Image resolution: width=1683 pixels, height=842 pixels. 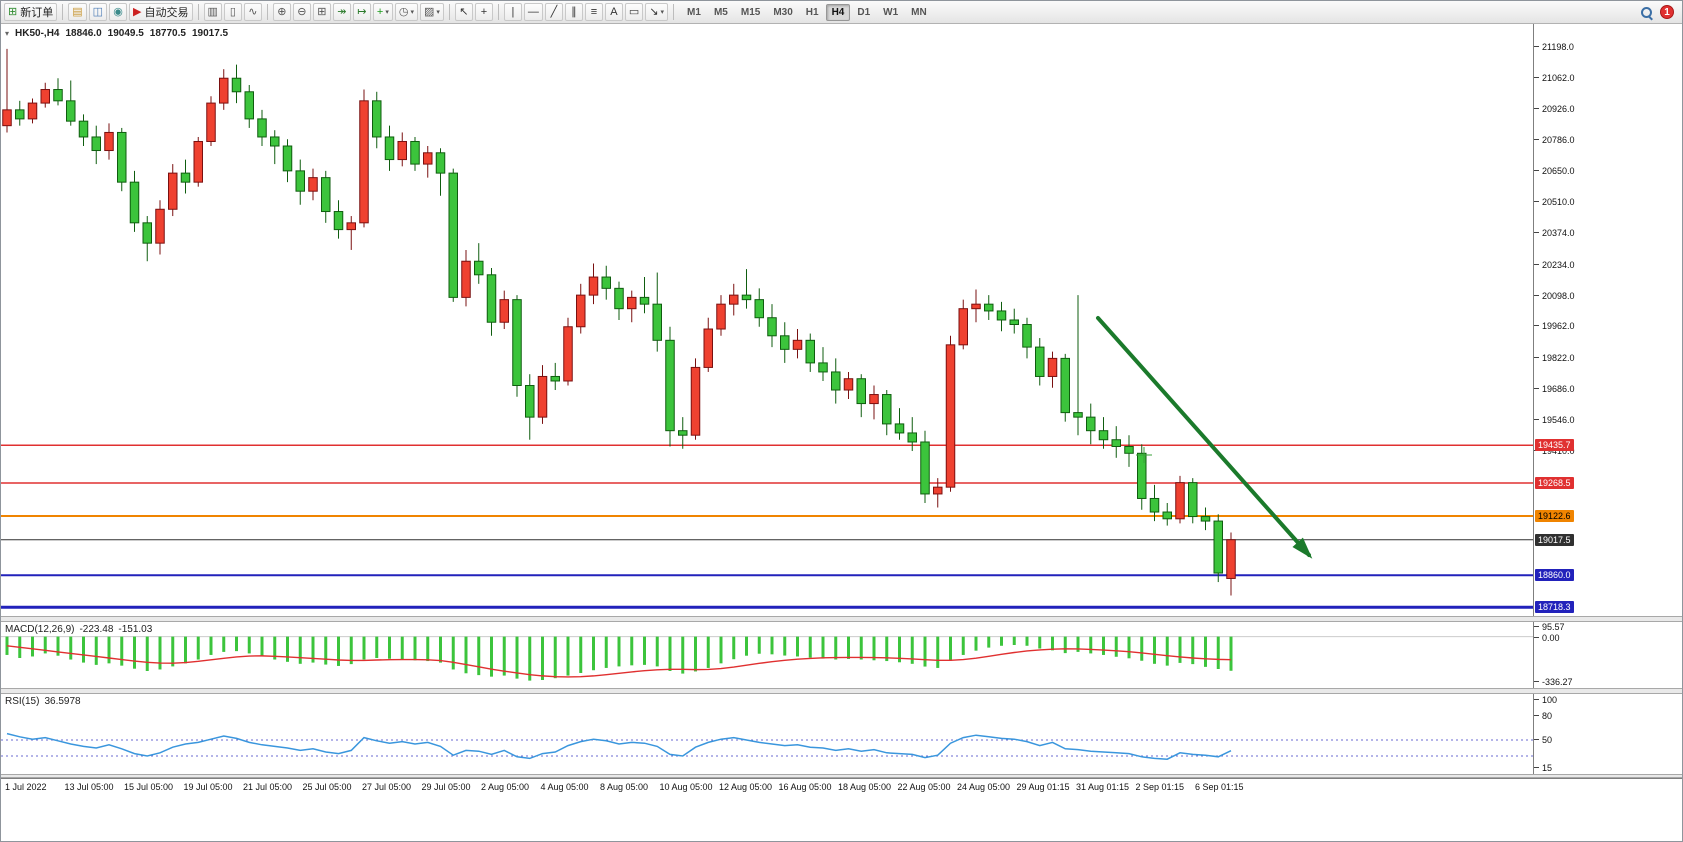 What do you see at coordinates (593, 12) in the screenshot?
I see `fibonacci-button: ≡` at bounding box center [593, 12].